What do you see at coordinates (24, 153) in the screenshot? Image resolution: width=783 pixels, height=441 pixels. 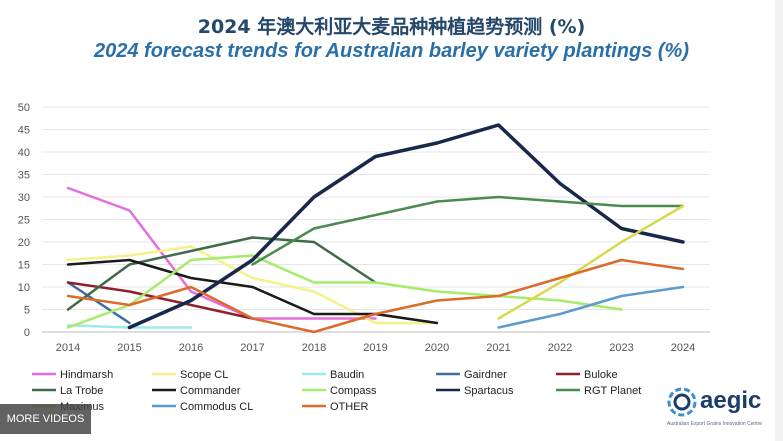 I see `y-tick-label: 40` at bounding box center [24, 153].